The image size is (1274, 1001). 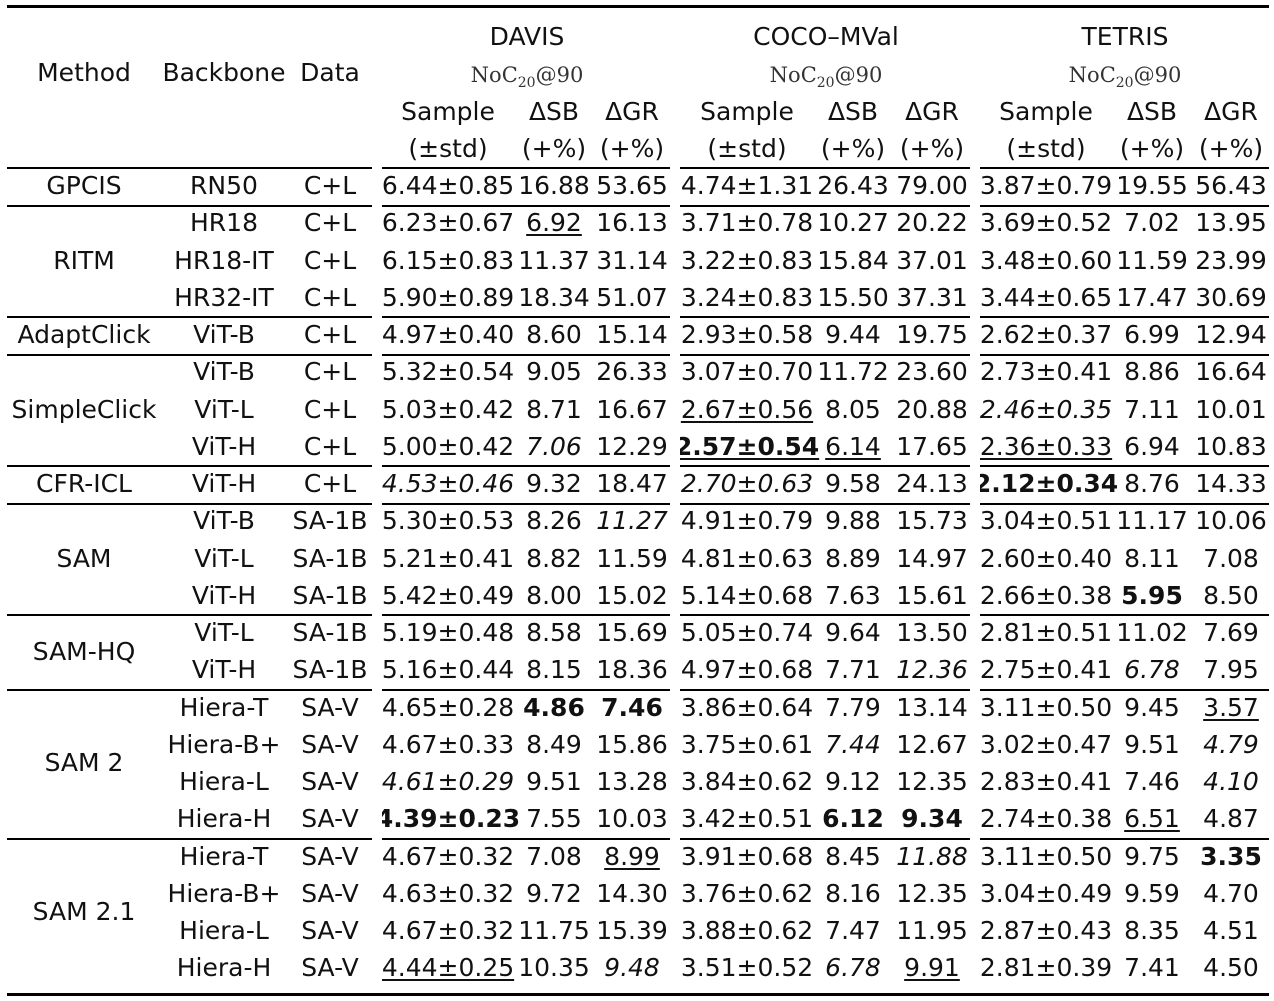 I want to click on table-cell: 9.72, so click(x=554, y=893).